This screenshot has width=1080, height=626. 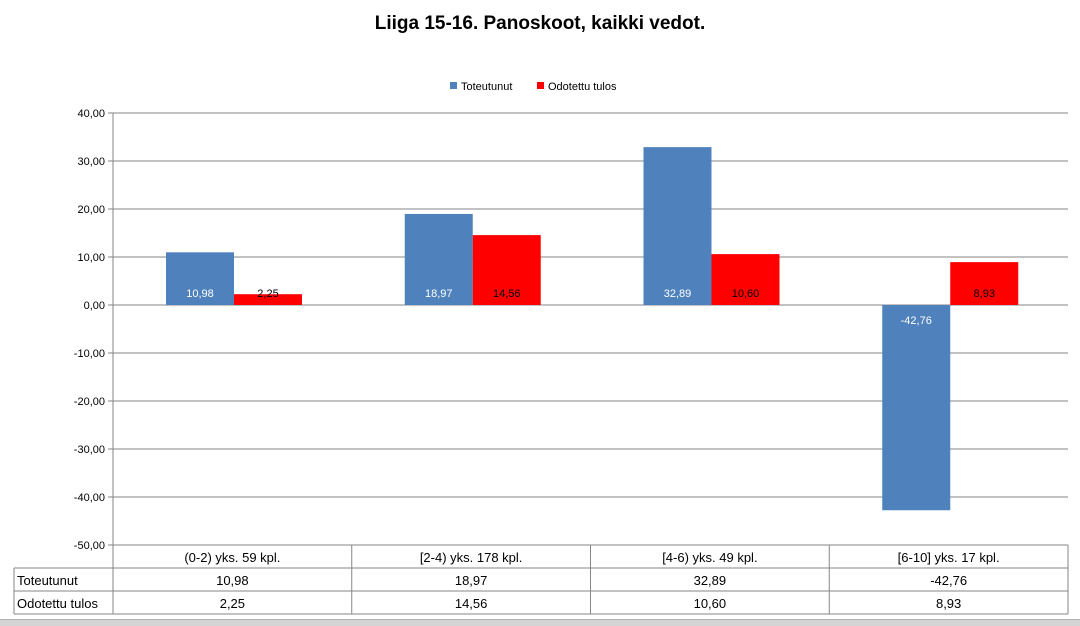 What do you see at coordinates (916, 321) in the screenshot?
I see `data-label: -42,76` at bounding box center [916, 321].